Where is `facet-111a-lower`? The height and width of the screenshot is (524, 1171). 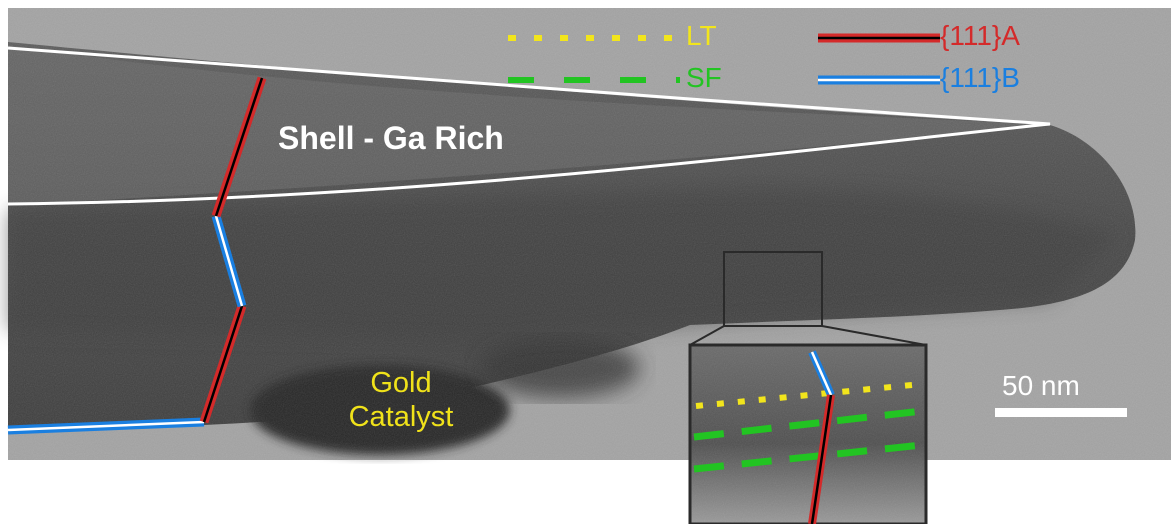 facet-111a-lower is located at coordinates (223, 364).